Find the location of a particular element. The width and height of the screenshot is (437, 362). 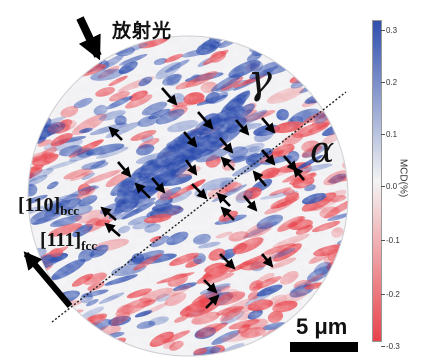

gamma-phase-label: γ is located at coordinates (260, 80).